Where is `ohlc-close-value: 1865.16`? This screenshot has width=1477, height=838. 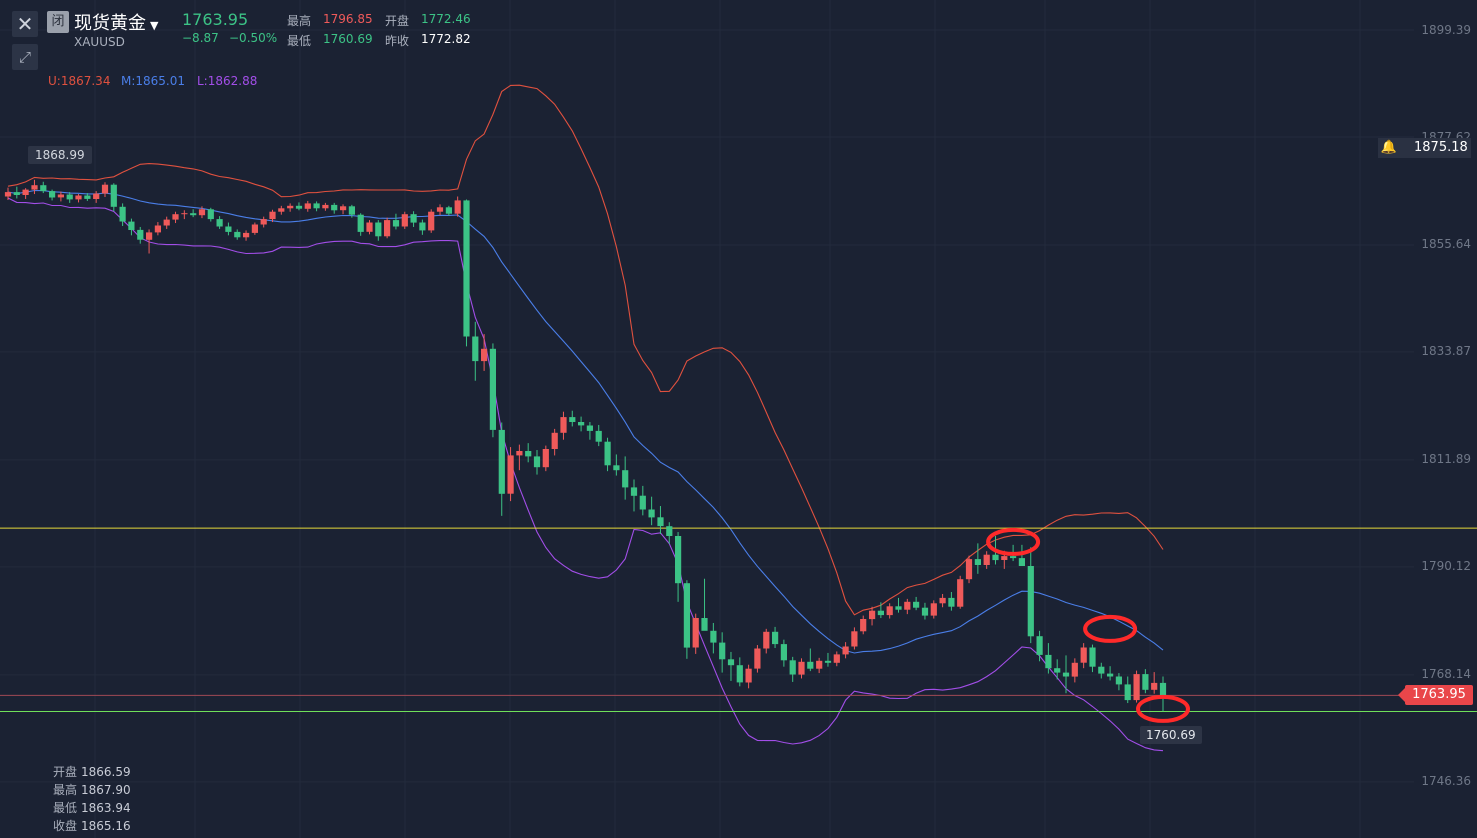 ohlc-close-value: 1865.16 is located at coordinates (106, 826).